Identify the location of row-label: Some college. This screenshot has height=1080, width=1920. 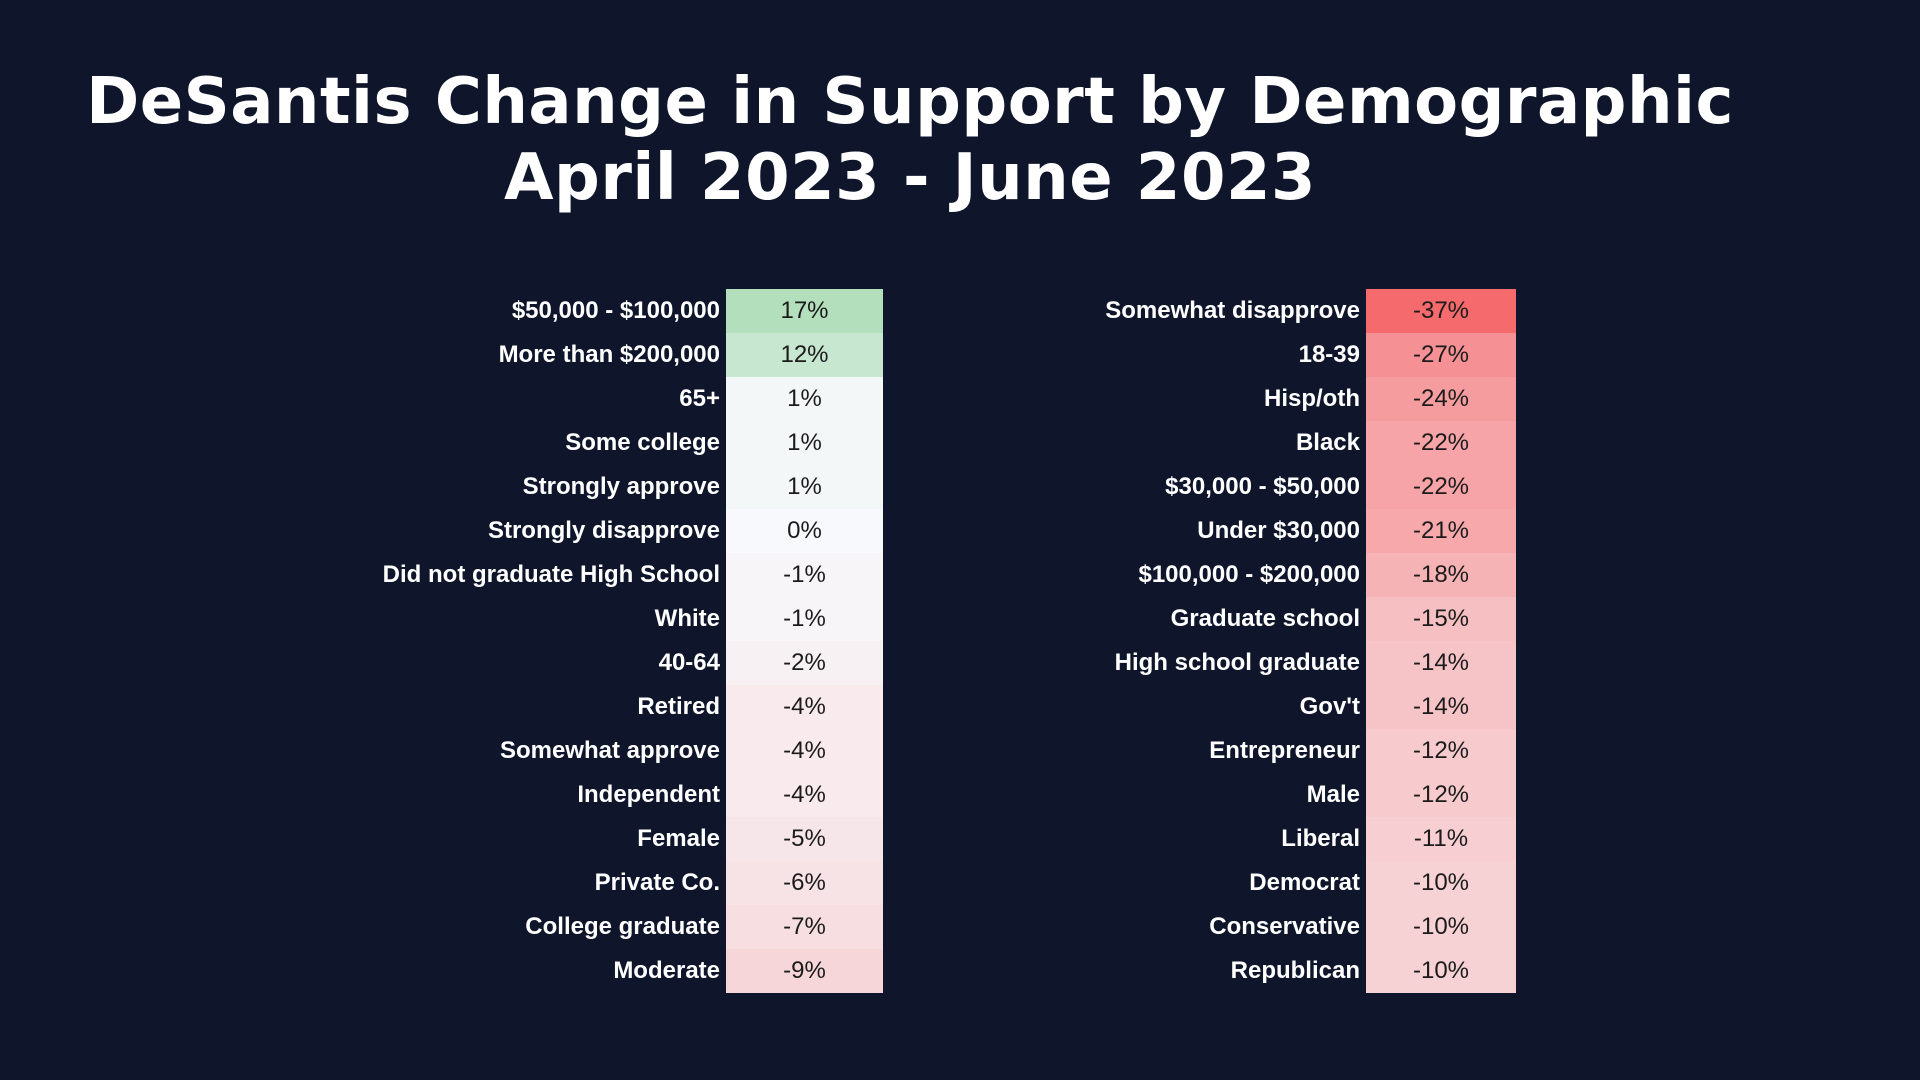
(642, 442).